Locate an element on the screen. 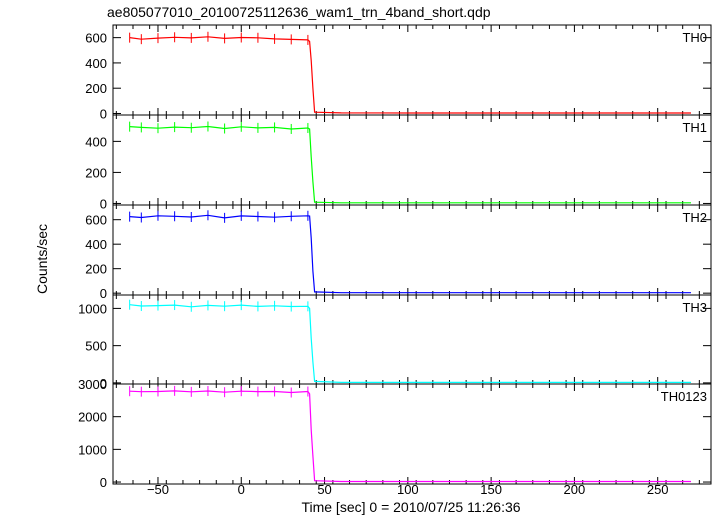  panel-label: TH1 is located at coordinates (694, 127).